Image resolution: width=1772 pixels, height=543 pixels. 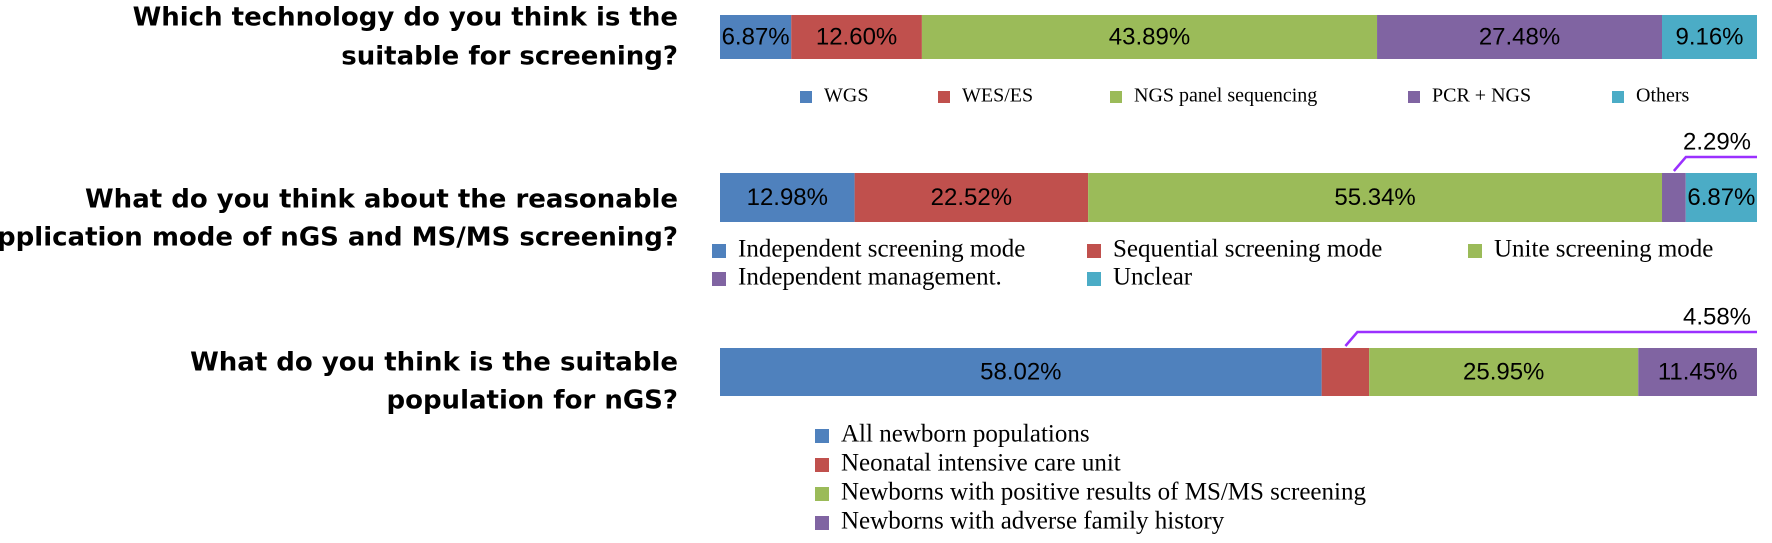 I want to click on value-label: 2.29%, so click(x=1717, y=141).